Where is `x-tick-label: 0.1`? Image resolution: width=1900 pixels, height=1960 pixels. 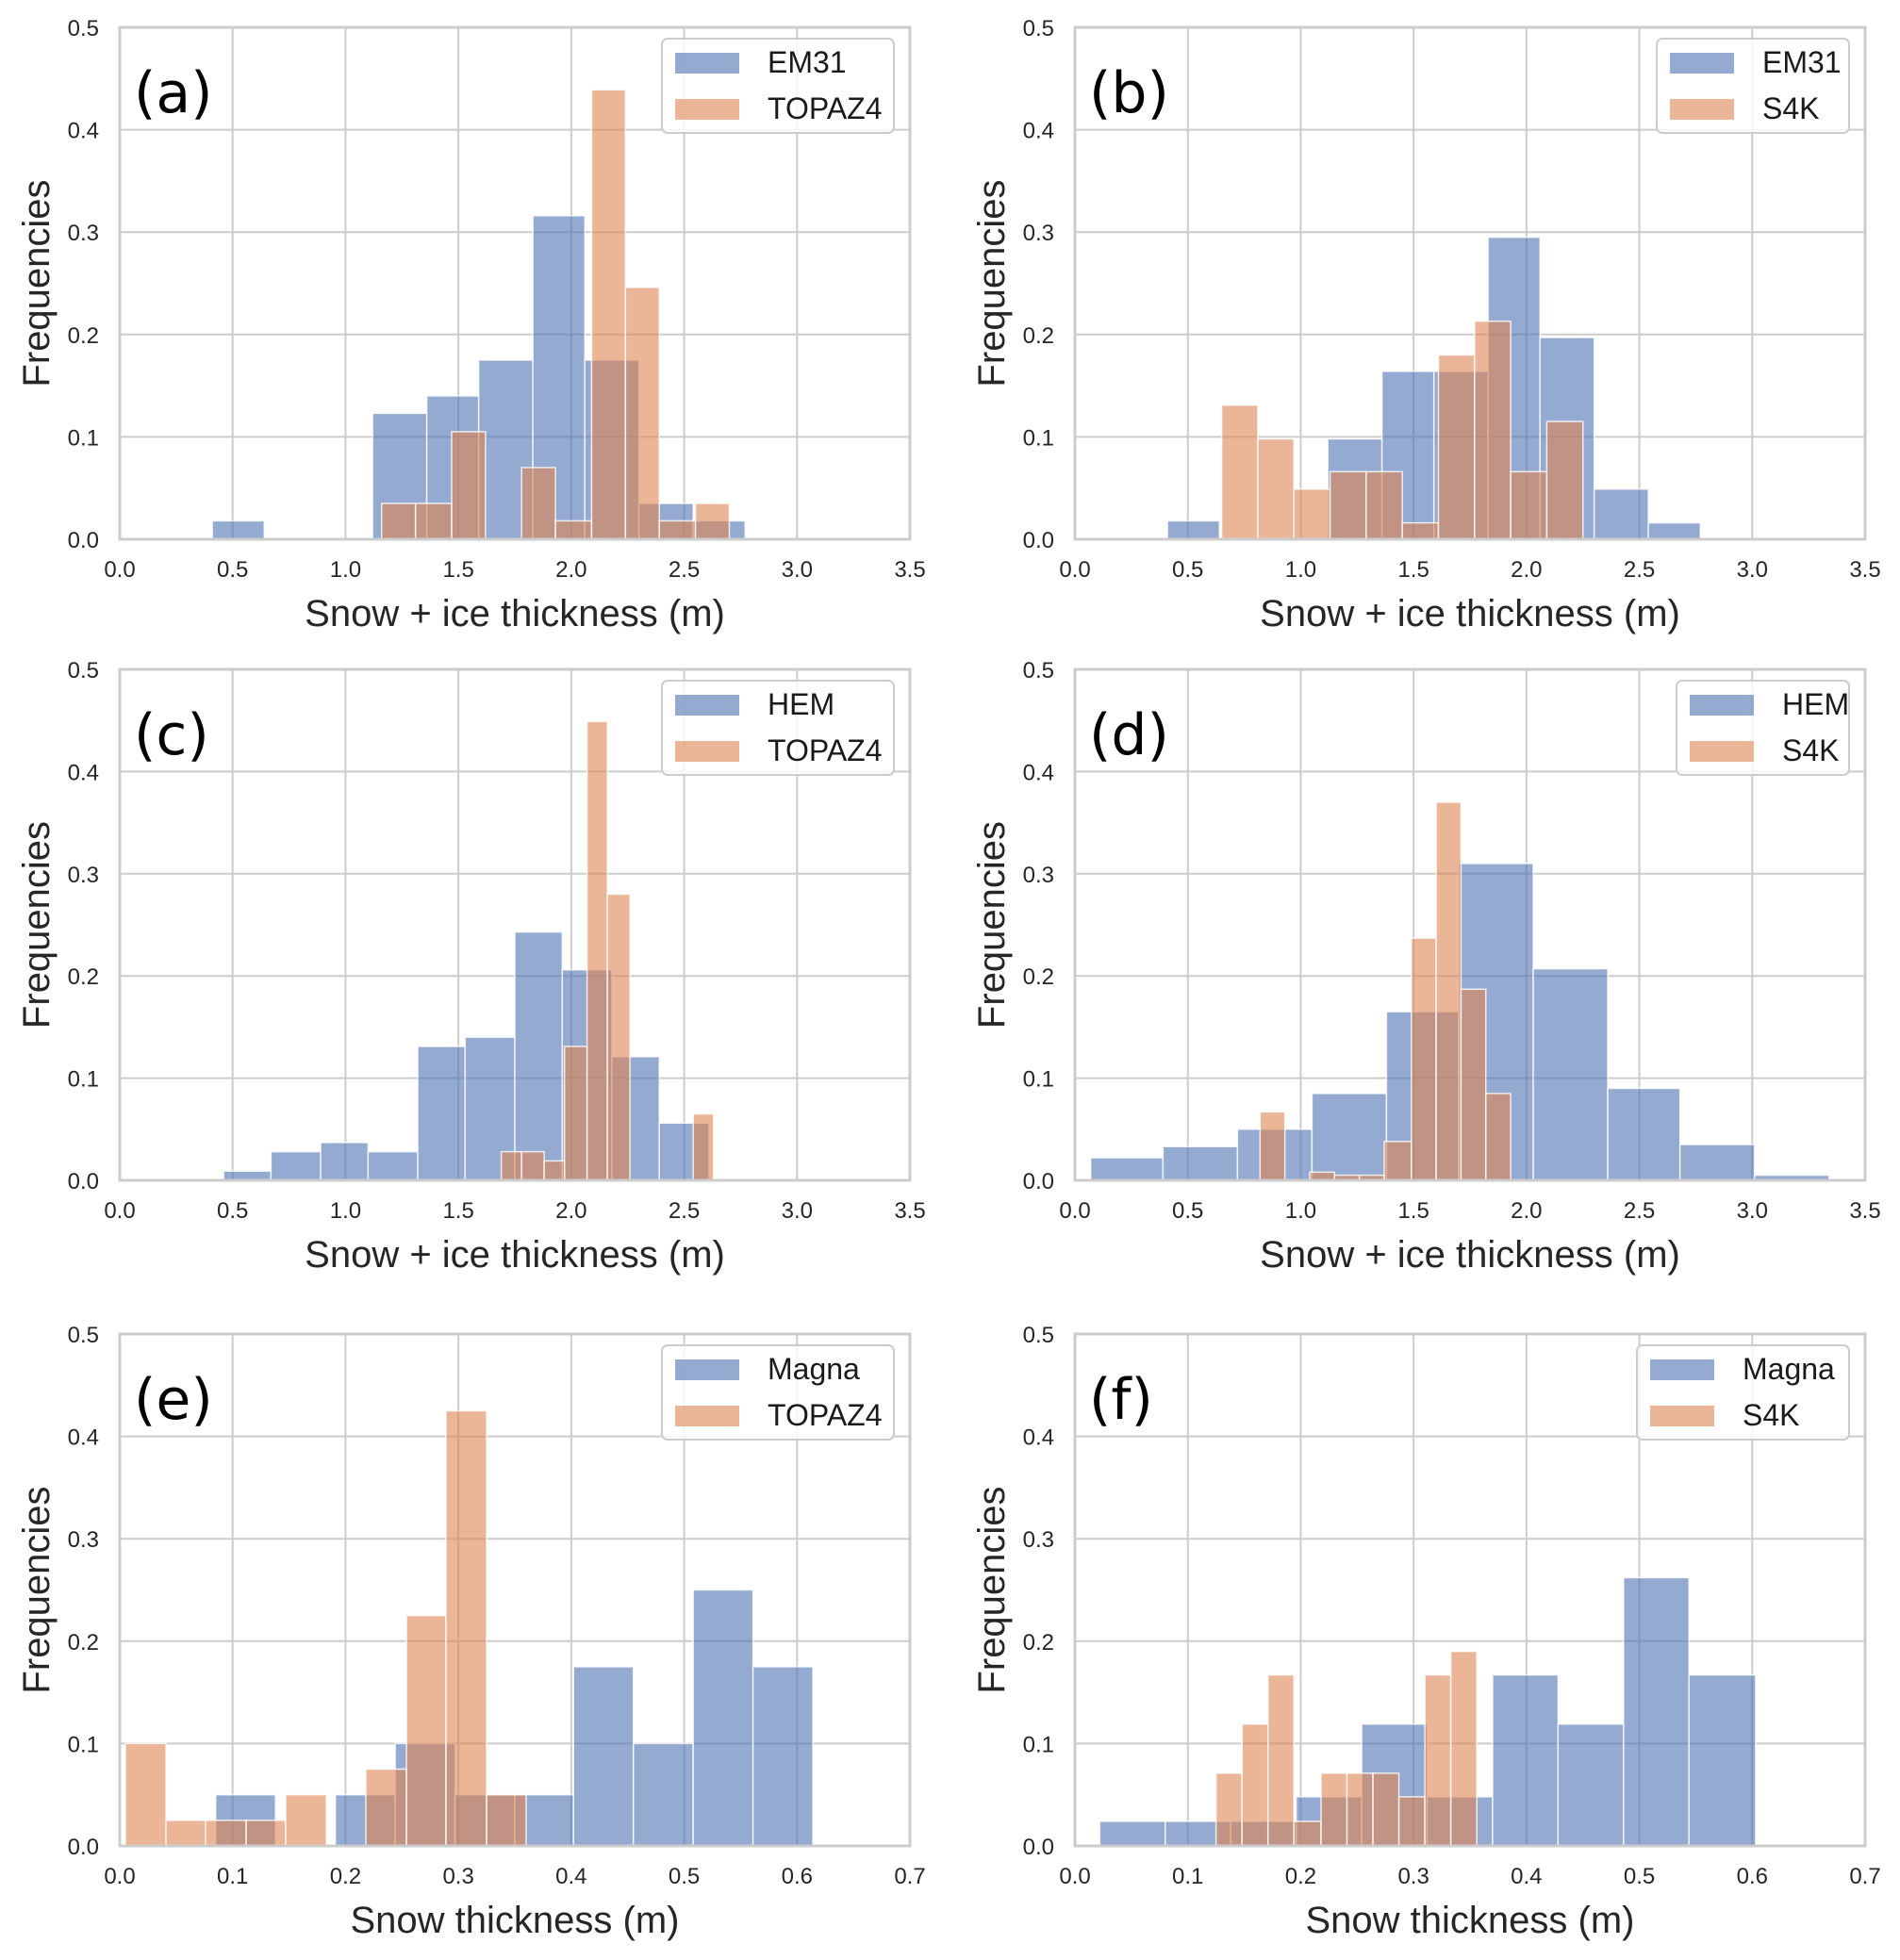
x-tick-label: 0.1 is located at coordinates (233, 1877).